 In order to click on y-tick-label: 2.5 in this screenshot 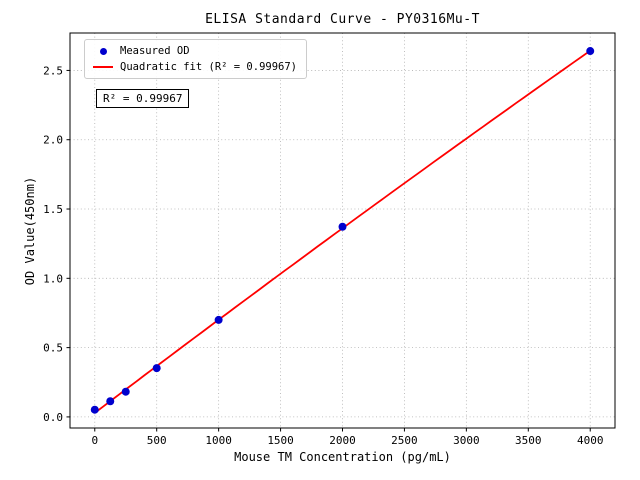, I will do `click(53, 70)`.